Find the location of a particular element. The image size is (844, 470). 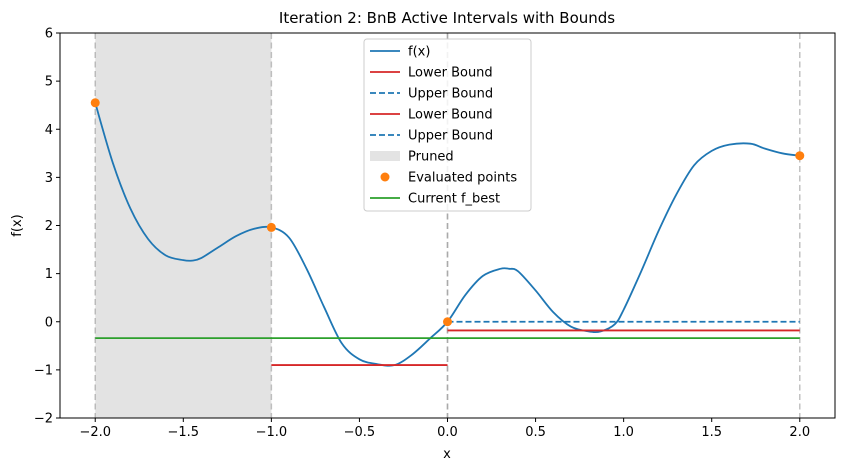

x-axis-label: x is located at coordinates (447, 454).